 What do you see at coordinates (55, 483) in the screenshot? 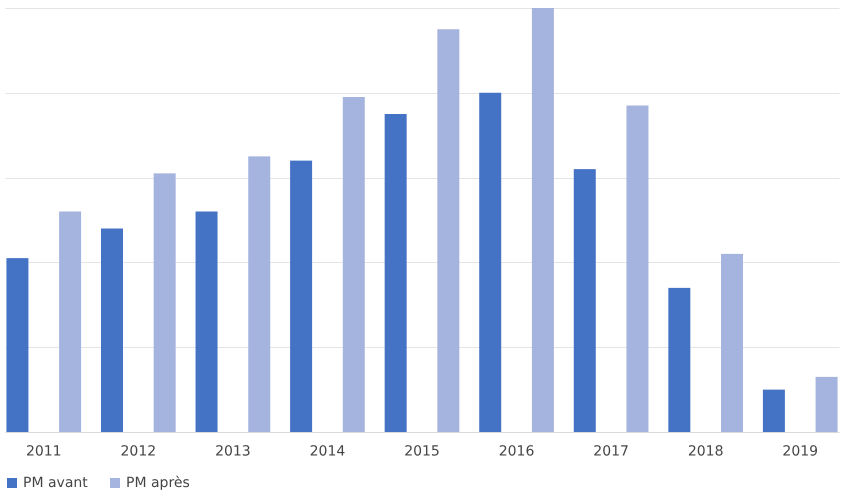
I see `legend-label: PM avant` at bounding box center [55, 483].